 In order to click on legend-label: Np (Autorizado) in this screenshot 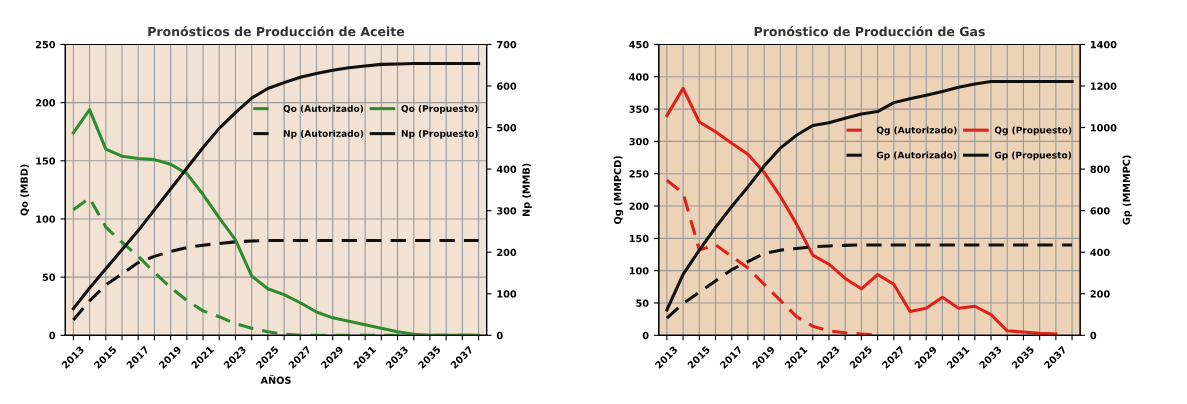, I will do `click(323, 134)`.